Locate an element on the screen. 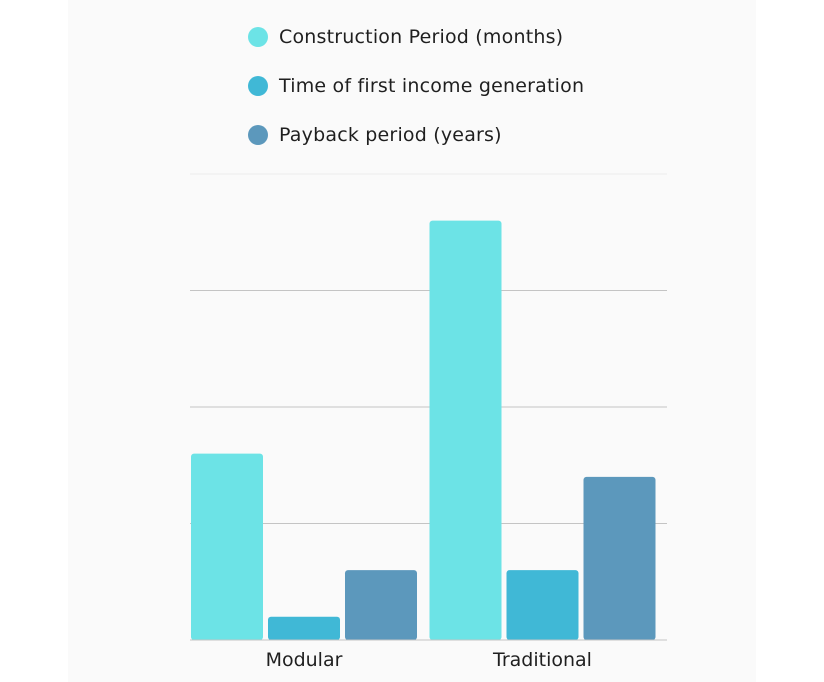  legend-swatch-construction is located at coordinates (258, 37).